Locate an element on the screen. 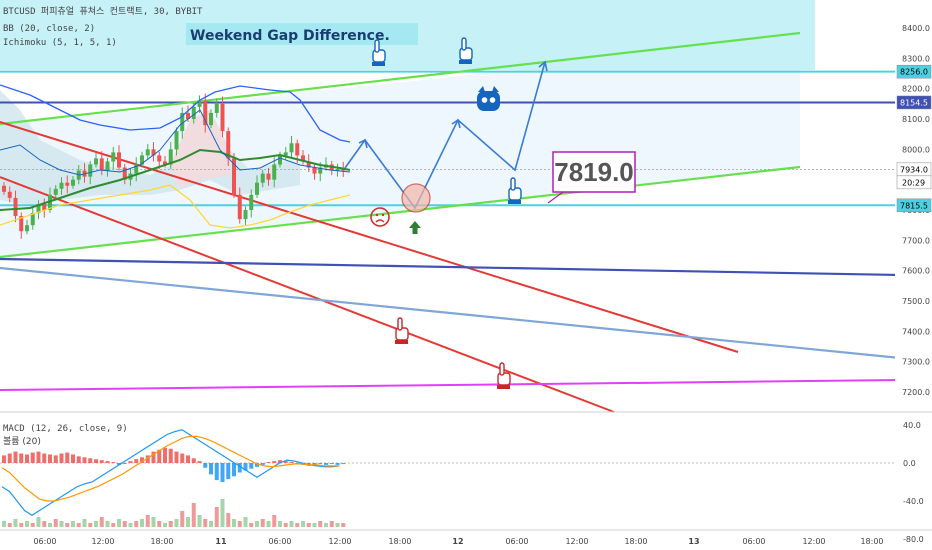 The image size is (932, 550). price-callout-box is located at coordinates (594, 172).